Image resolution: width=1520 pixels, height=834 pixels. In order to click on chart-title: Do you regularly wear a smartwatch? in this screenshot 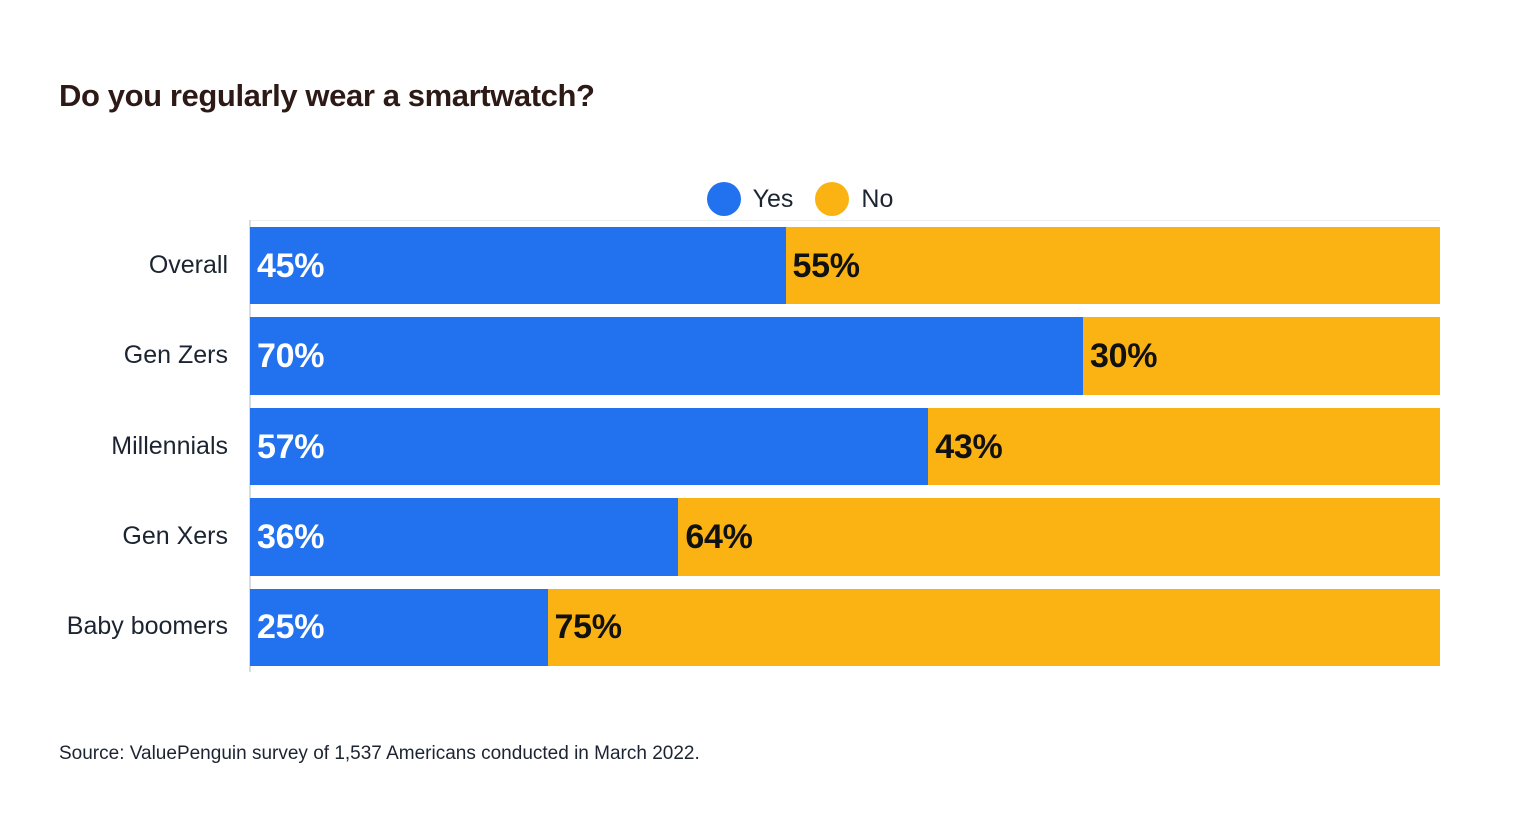, I will do `click(327, 95)`.